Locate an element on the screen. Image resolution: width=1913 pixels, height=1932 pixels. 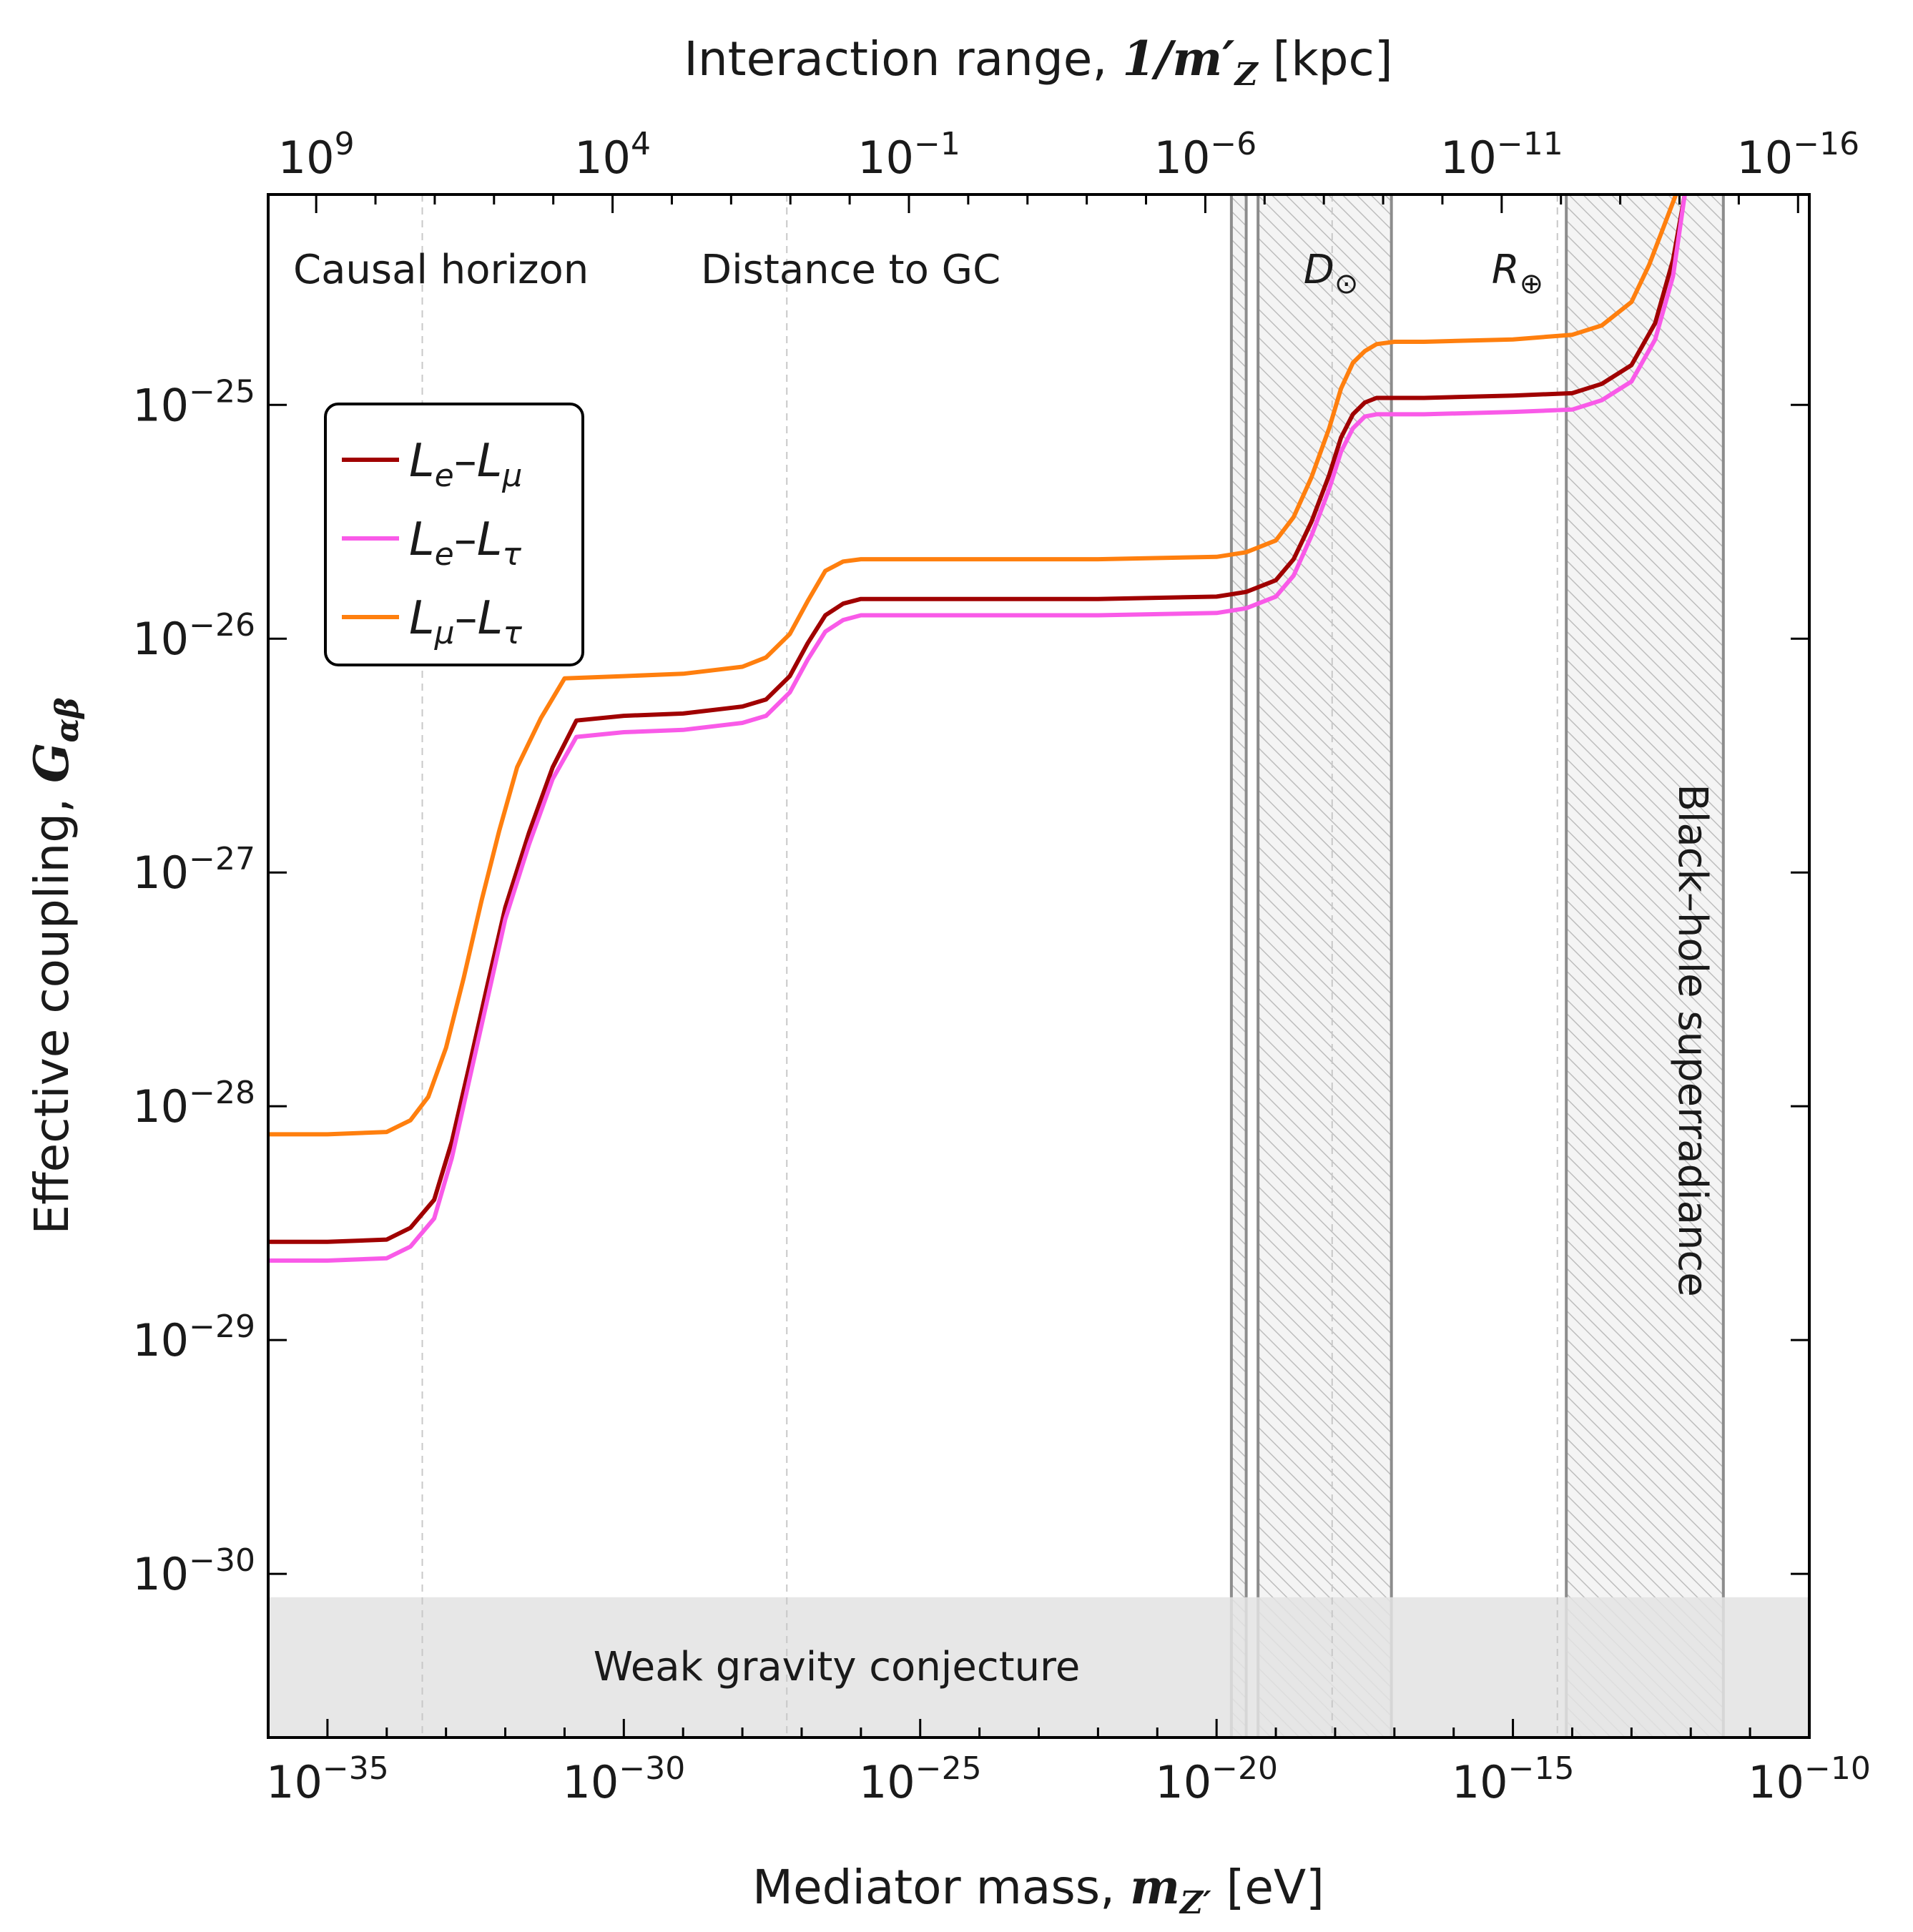
legend-label-1: Le–Lτ is located at coordinates (465, 543).